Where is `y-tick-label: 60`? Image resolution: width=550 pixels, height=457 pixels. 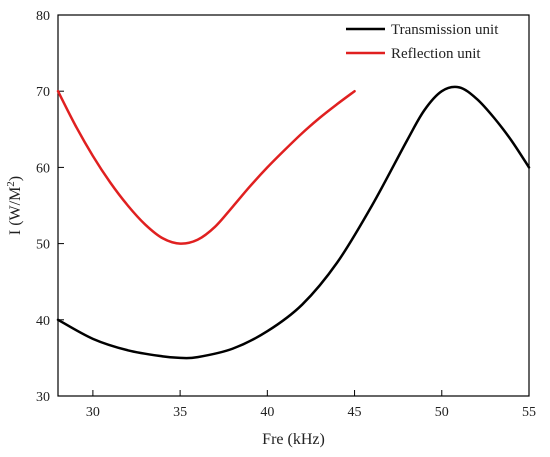 y-tick-label: 60 is located at coordinates (43, 168).